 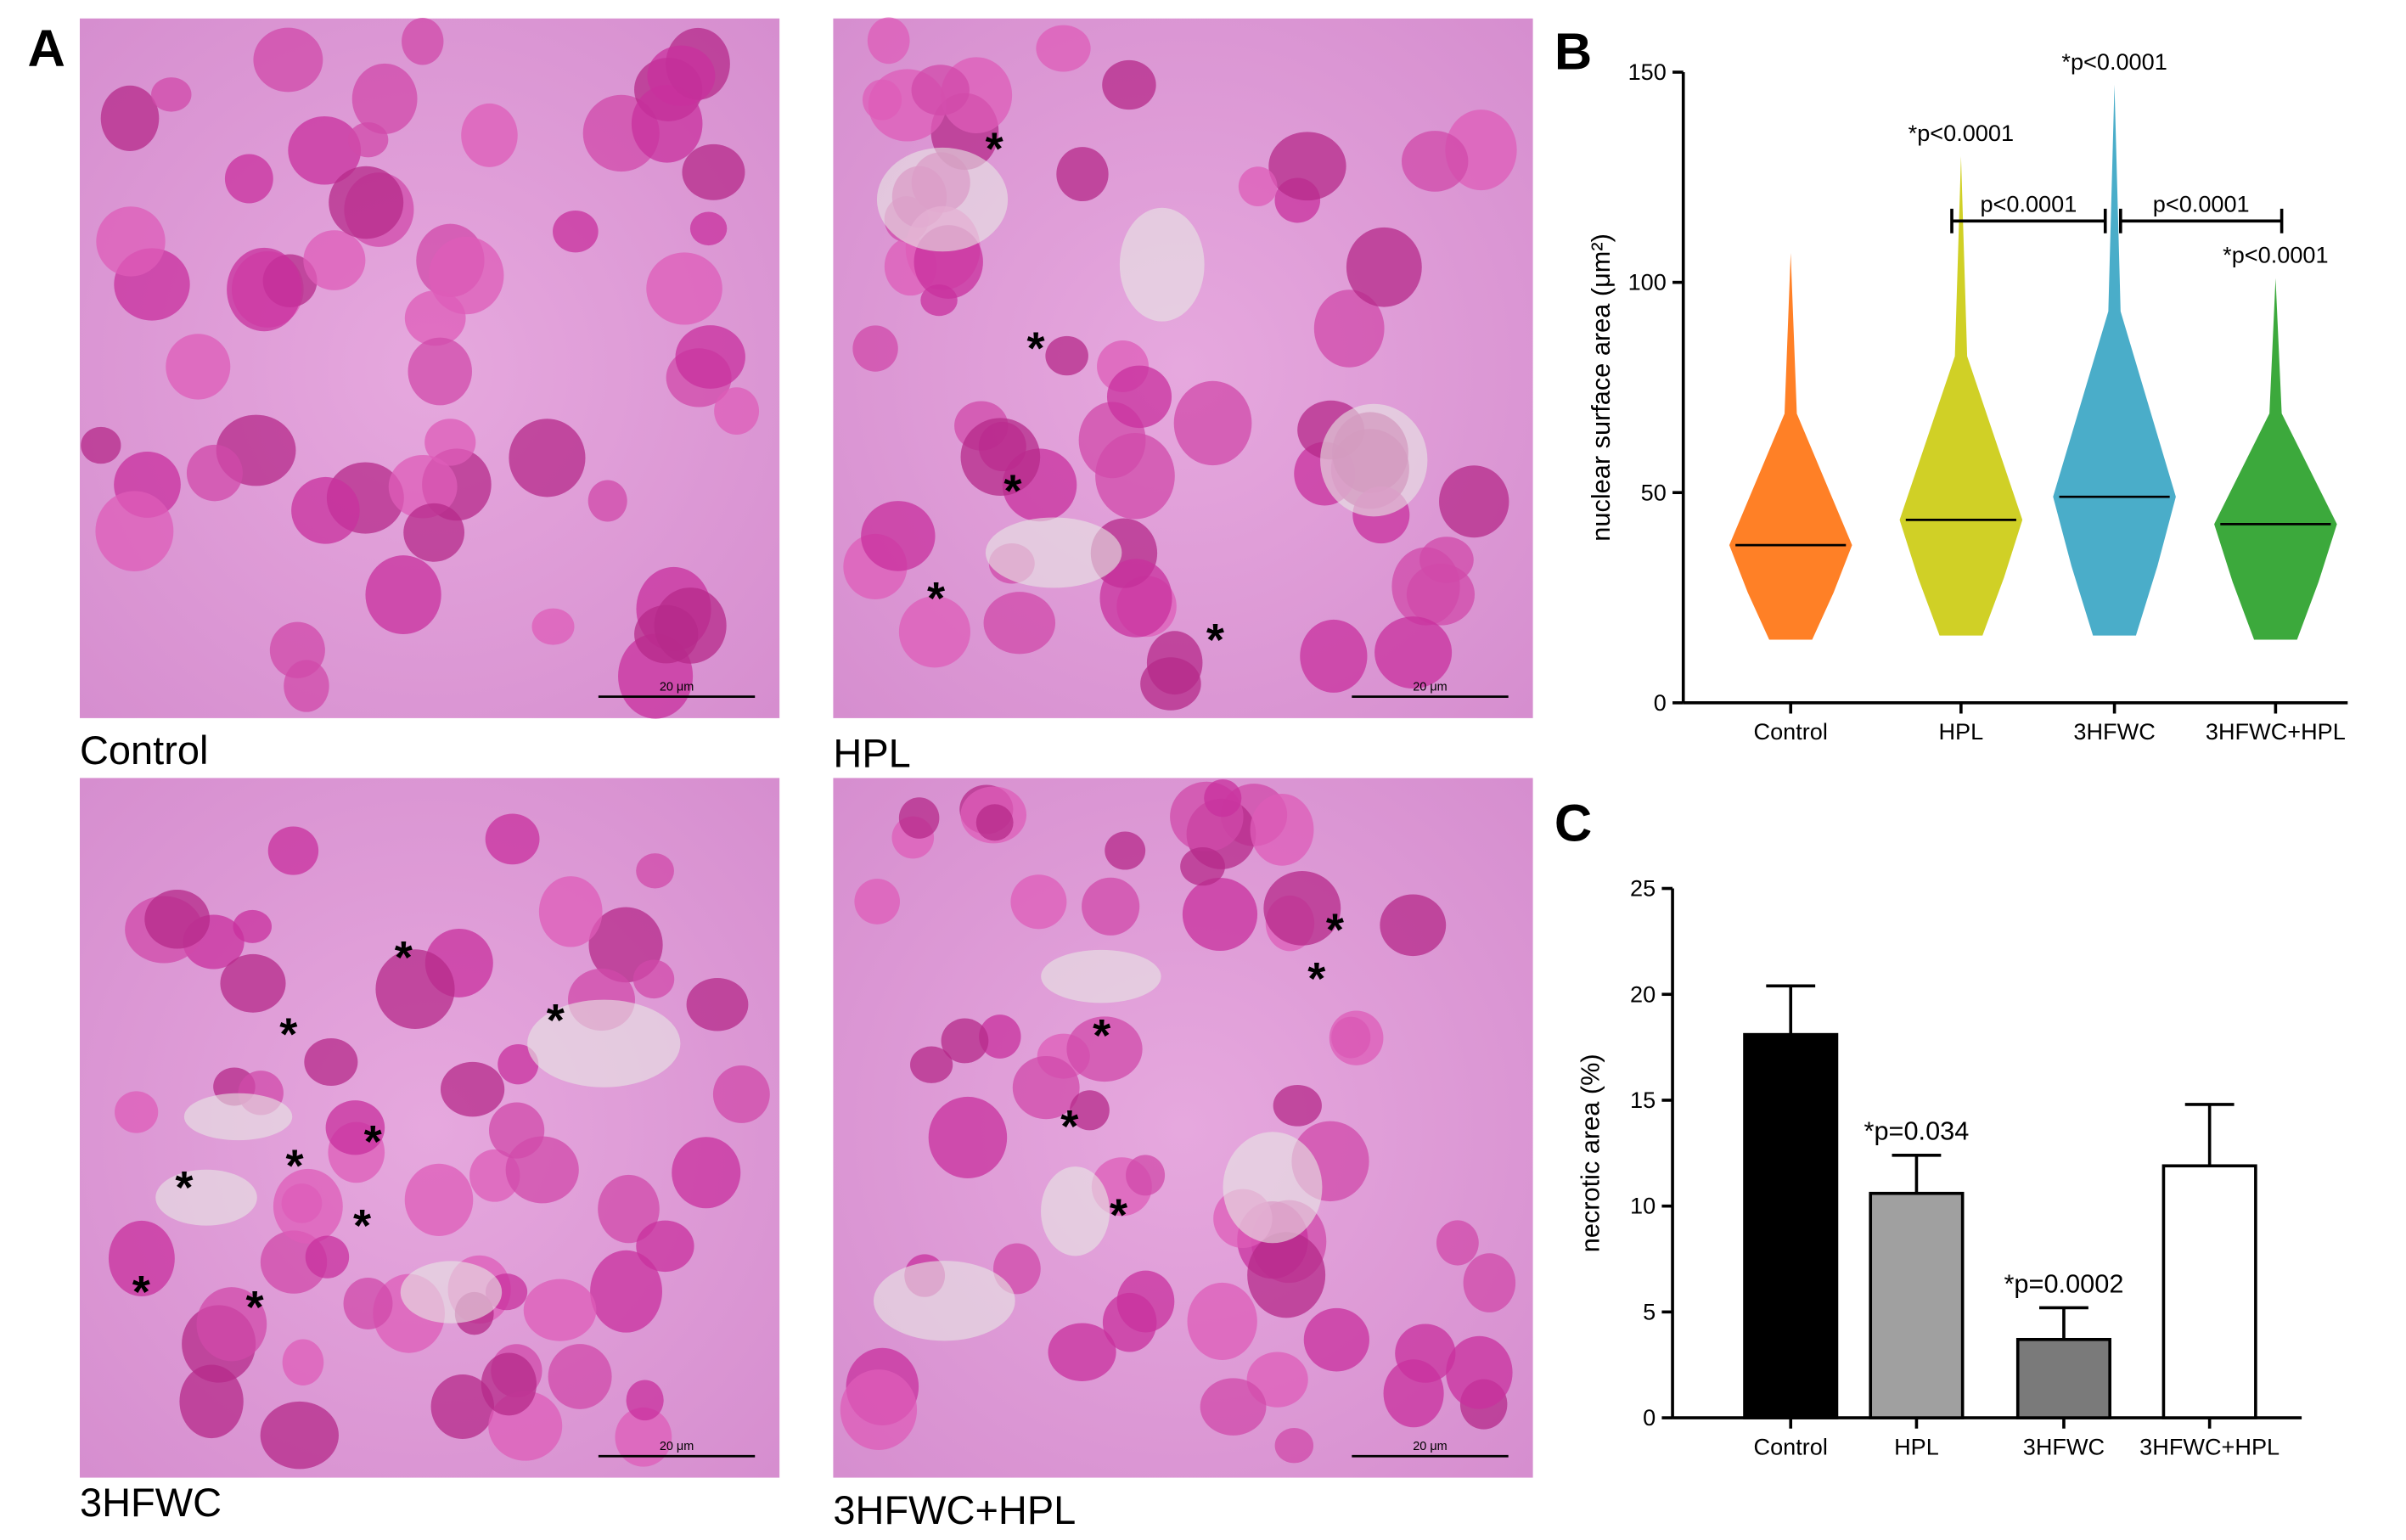 What do you see at coordinates (429, 1128) in the screenshot?
I see `micrograph` at bounding box center [429, 1128].